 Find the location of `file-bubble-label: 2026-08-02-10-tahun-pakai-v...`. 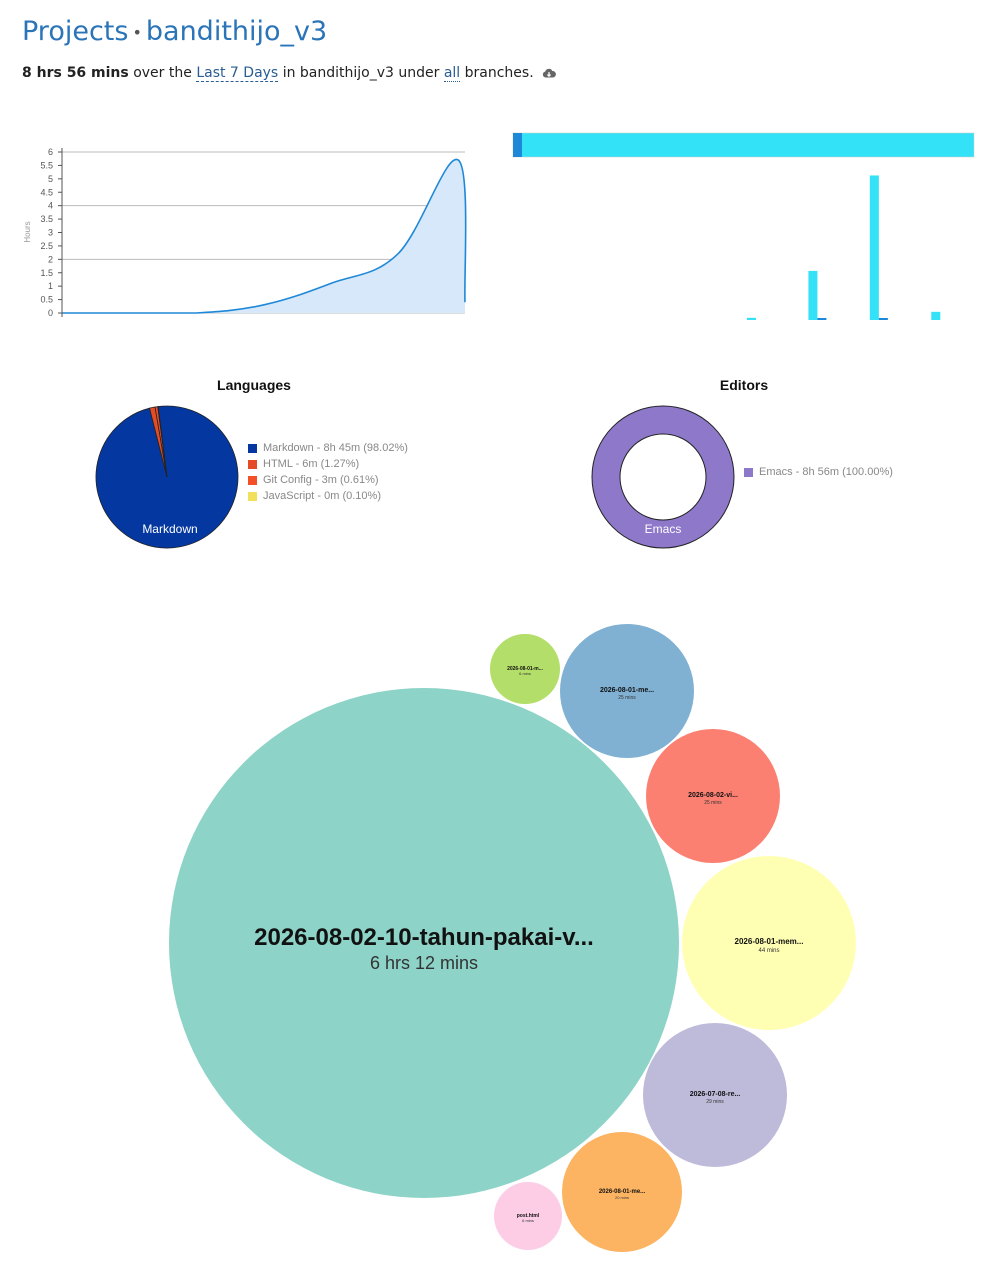

file-bubble-label: 2026-08-02-10-tahun-pakai-v... is located at coordinates (424, 937).